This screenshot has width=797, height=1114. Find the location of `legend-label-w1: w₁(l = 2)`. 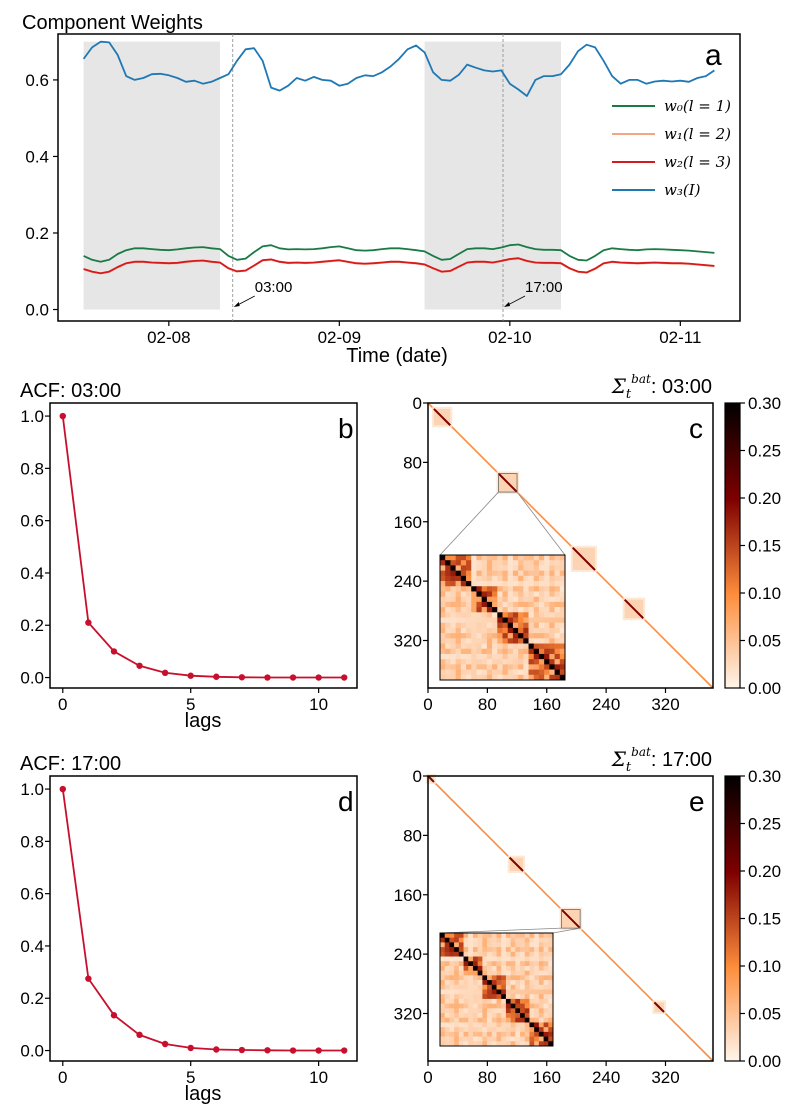

legend-label-w1: w₁(l = 2) is located at coordinates (697, 134).